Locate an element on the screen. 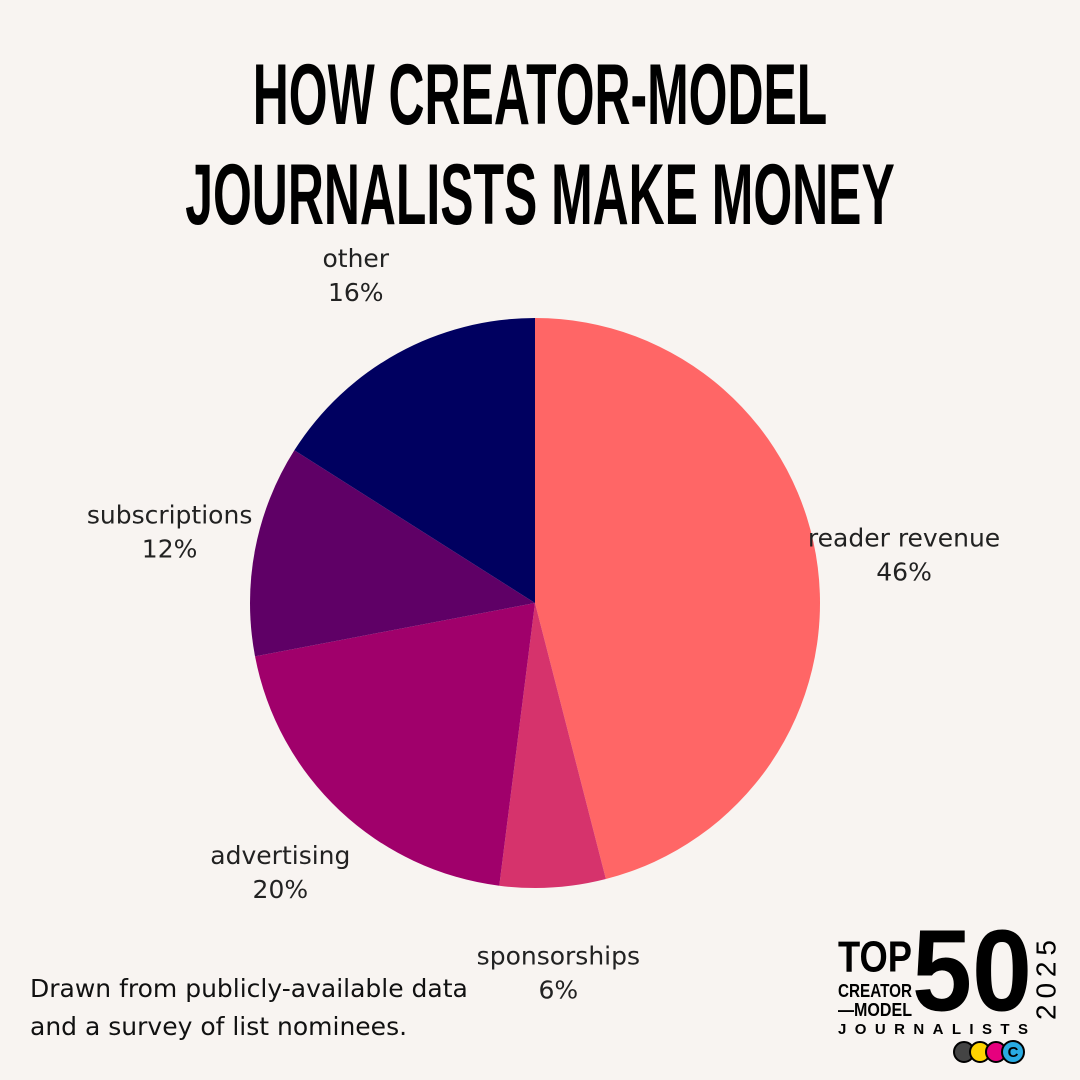  logo-journalists: JOURNALISTS is located at coordinates (933, 1029).